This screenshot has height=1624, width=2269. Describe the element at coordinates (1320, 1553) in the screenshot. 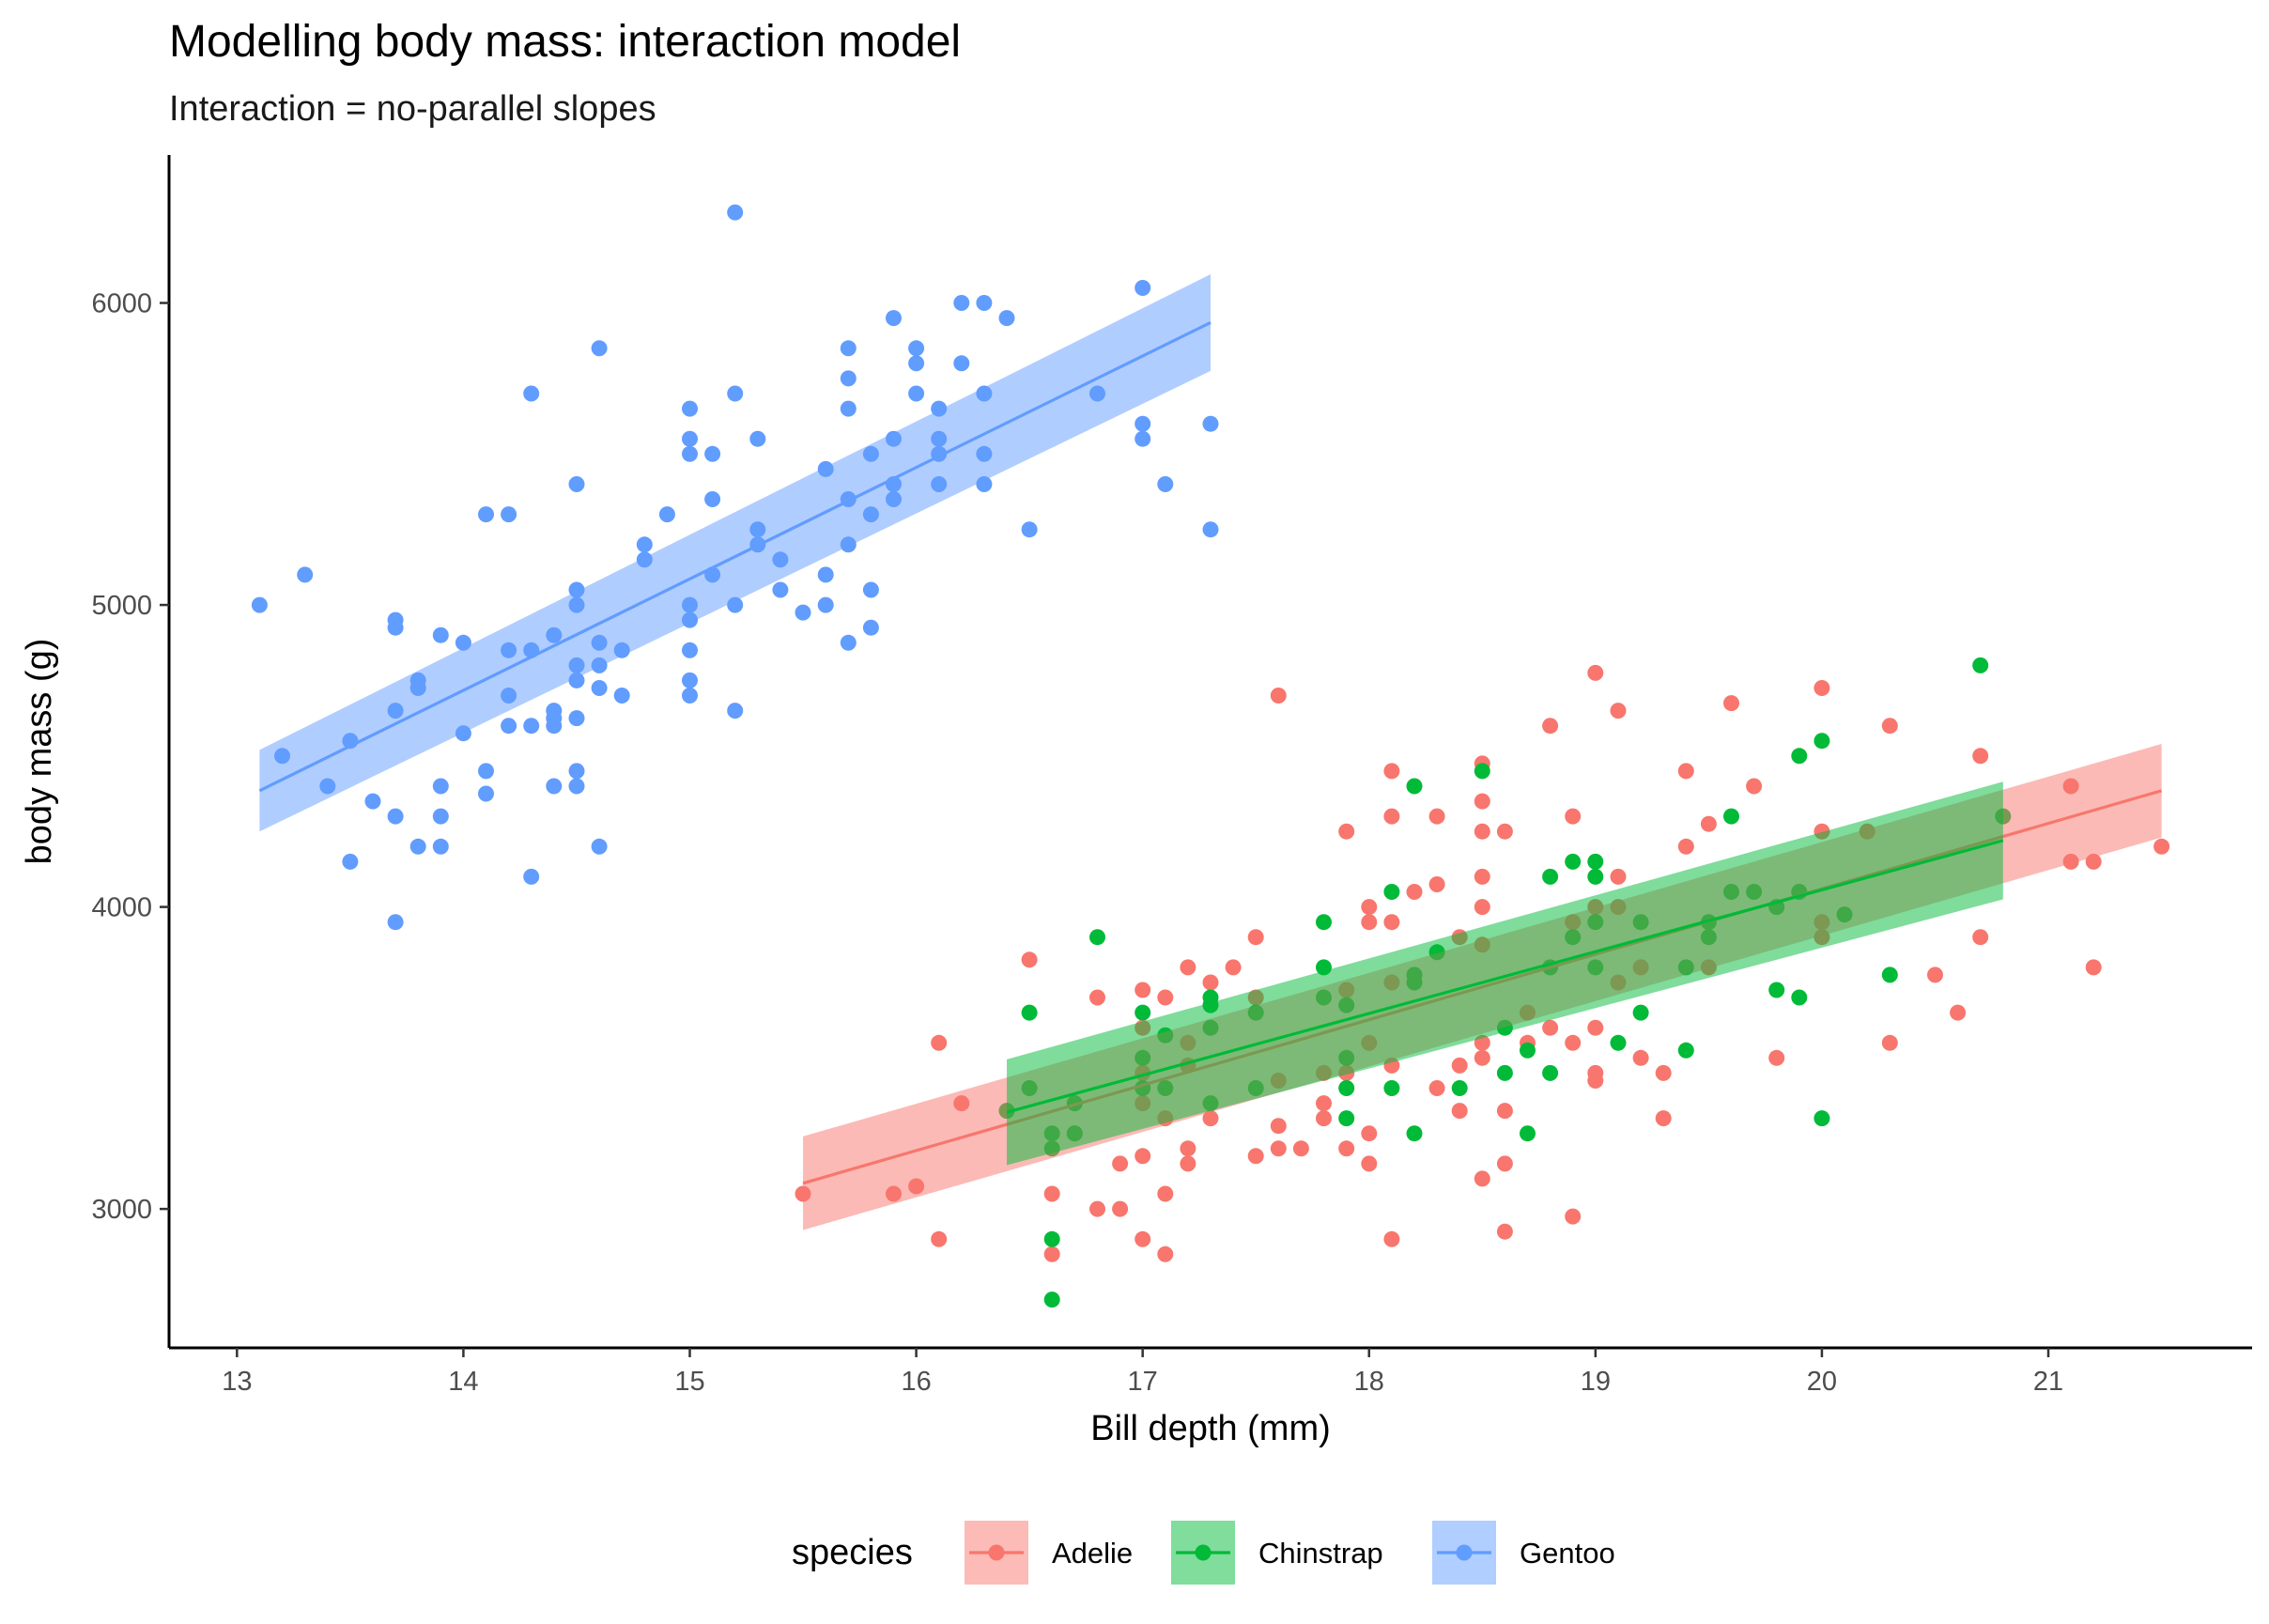

I see `legend-label-chinstrap: Chinstrap` at that location.